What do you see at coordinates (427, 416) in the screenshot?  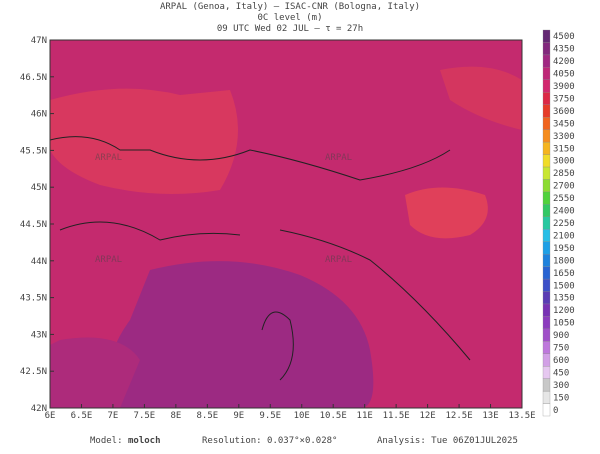 I see `lon-tick-label: 12E` at bounding box center [427, 416].